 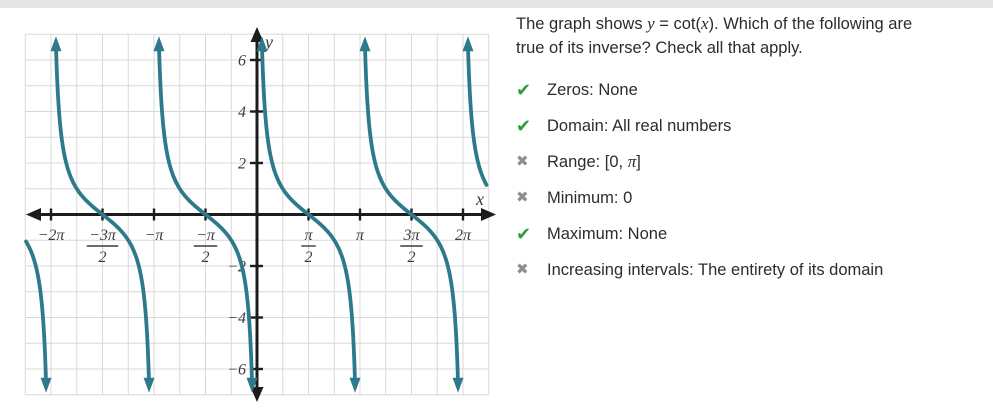 I want to click on svg-text: −2π, so click(x=52, y=235).